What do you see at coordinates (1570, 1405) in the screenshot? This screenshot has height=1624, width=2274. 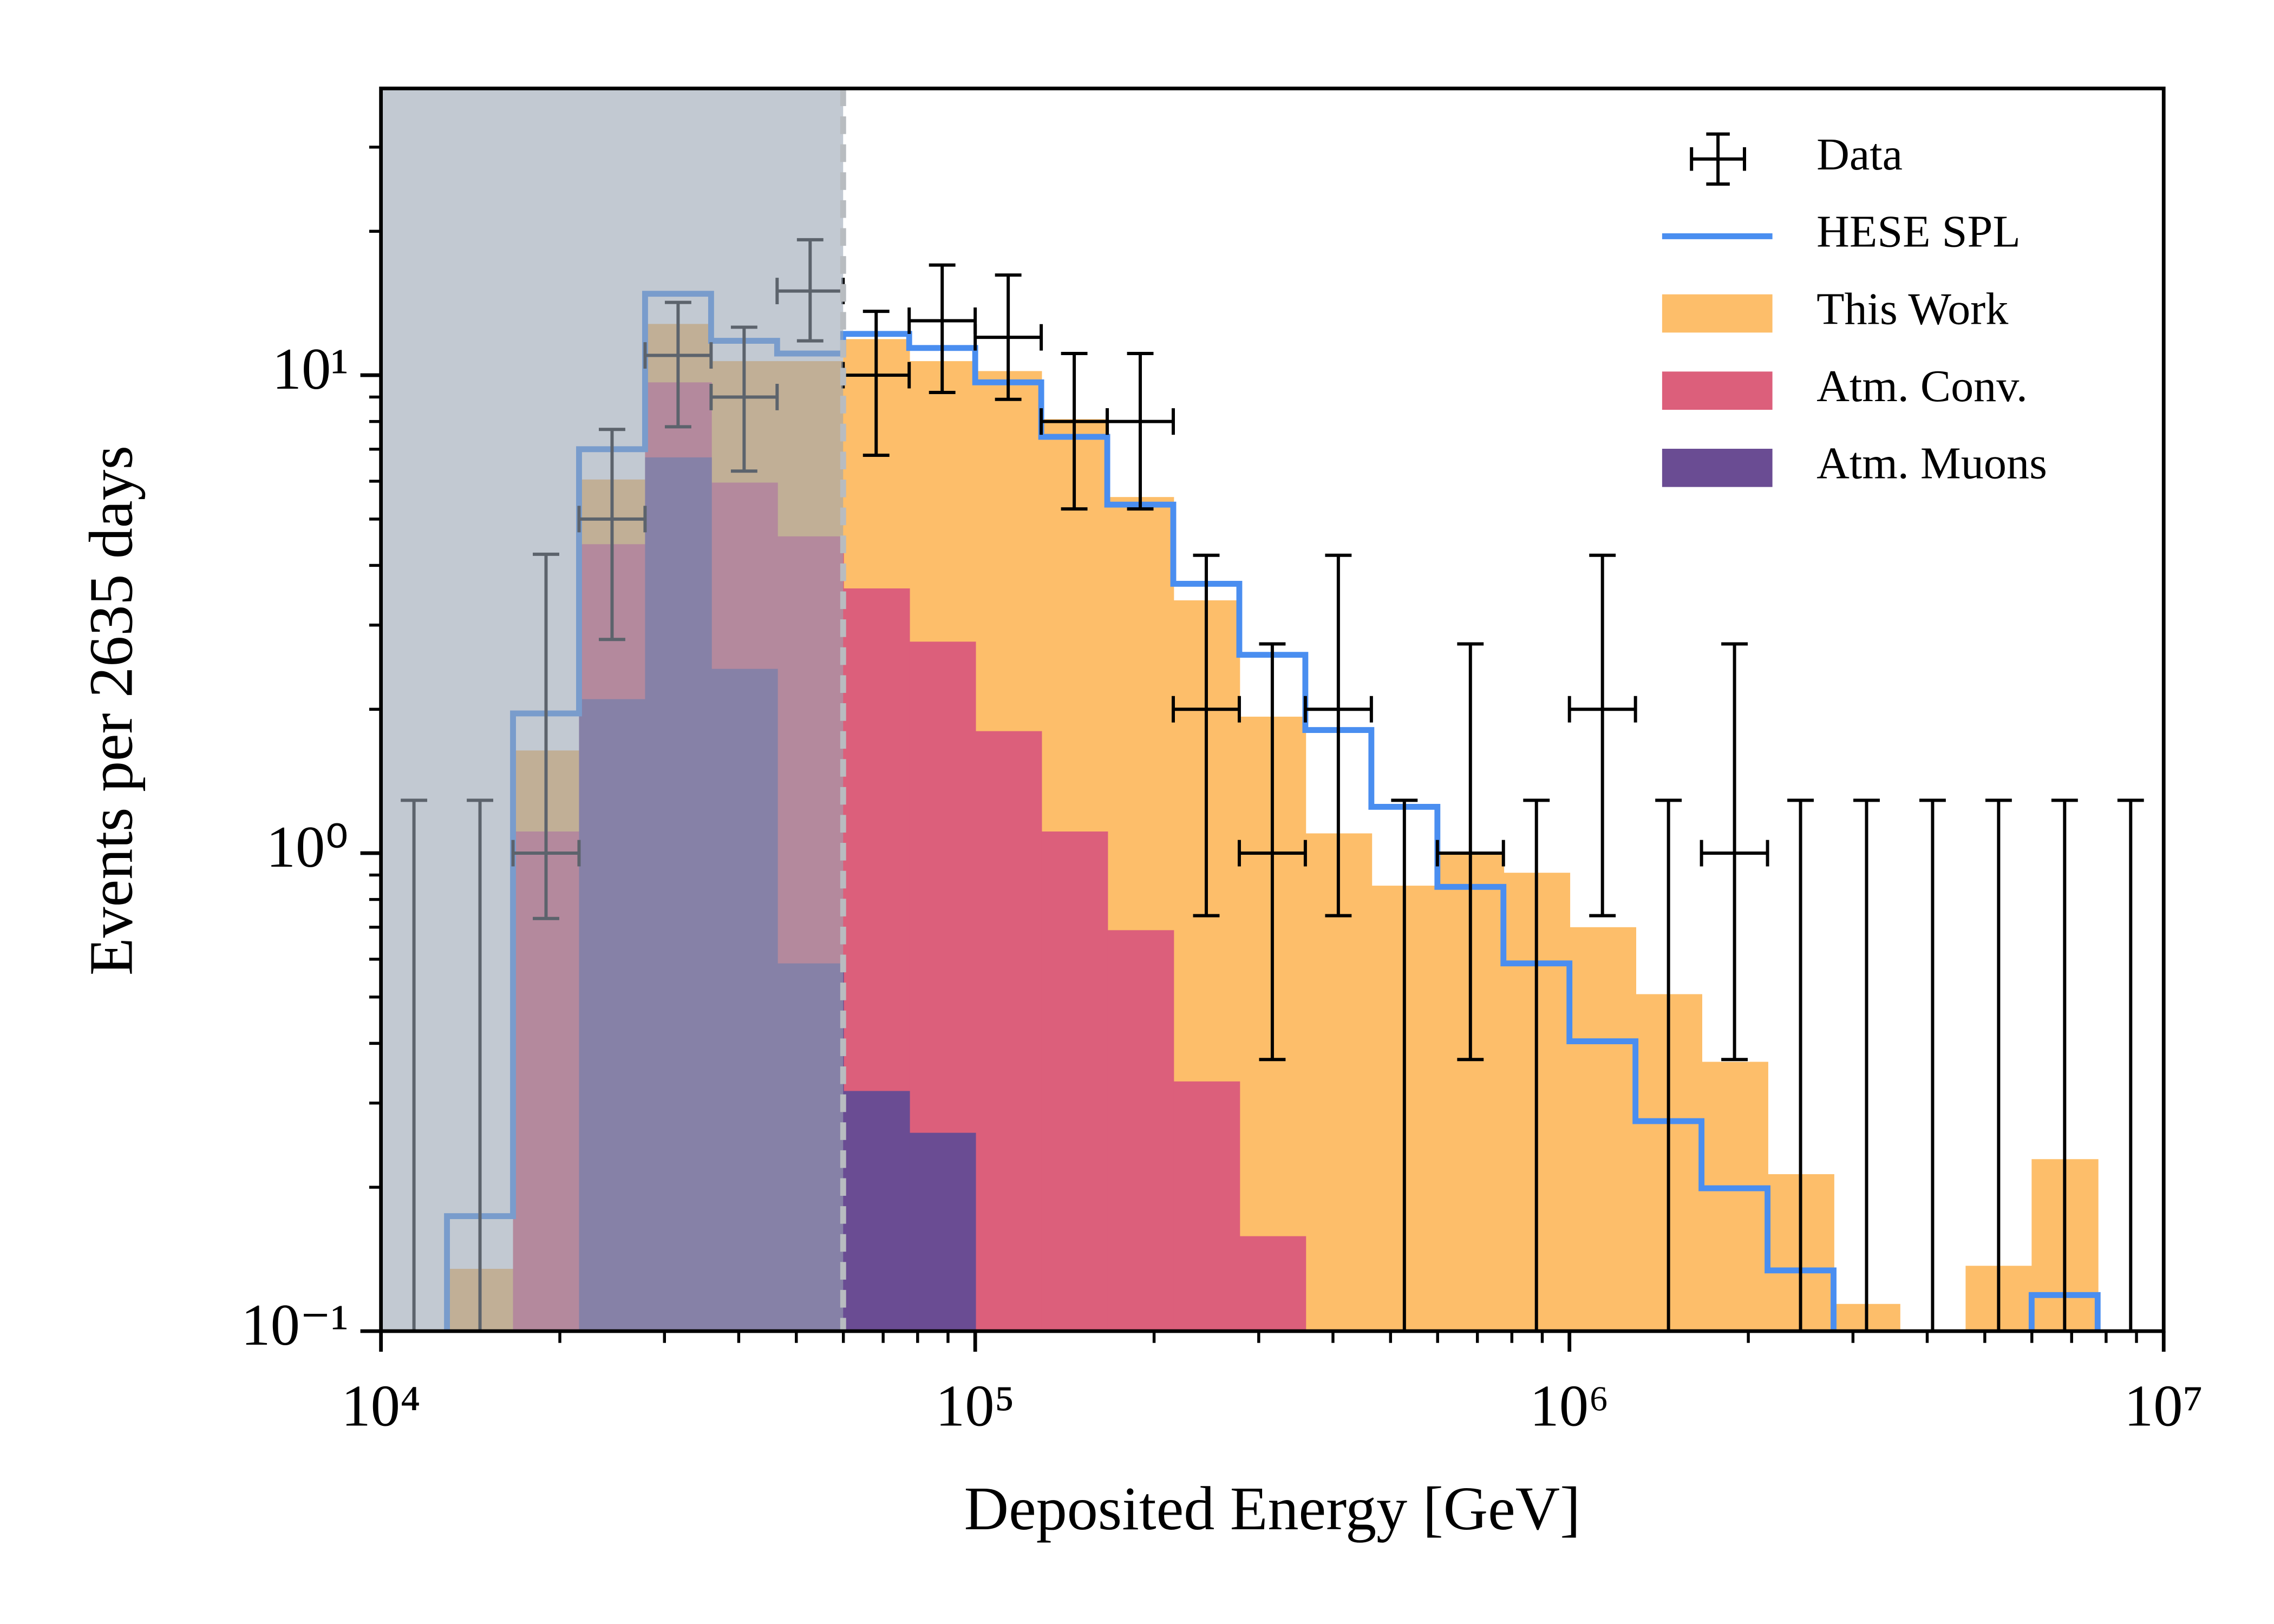 I see `x-tick-label: 10⁶` at bounding box center [1570, 1405].